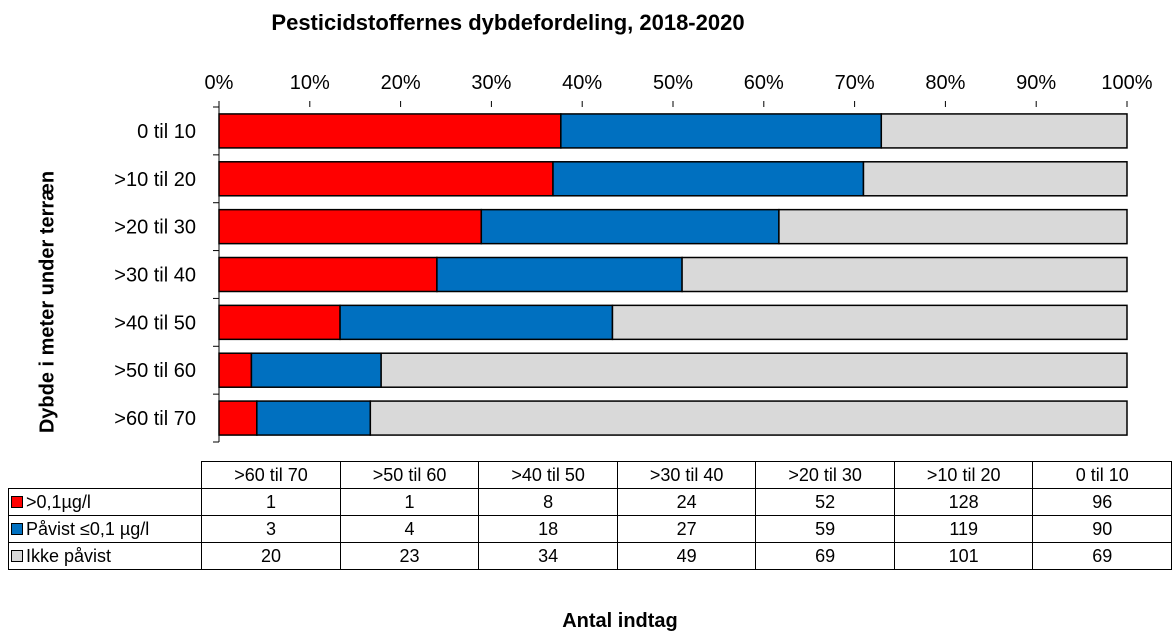 Image resolution: width=1172 pixels, height=633 pixels. Describe the element at coordinates (155, 419) in the screenshot. I see `y-category-label: >60 til 70` at that location.